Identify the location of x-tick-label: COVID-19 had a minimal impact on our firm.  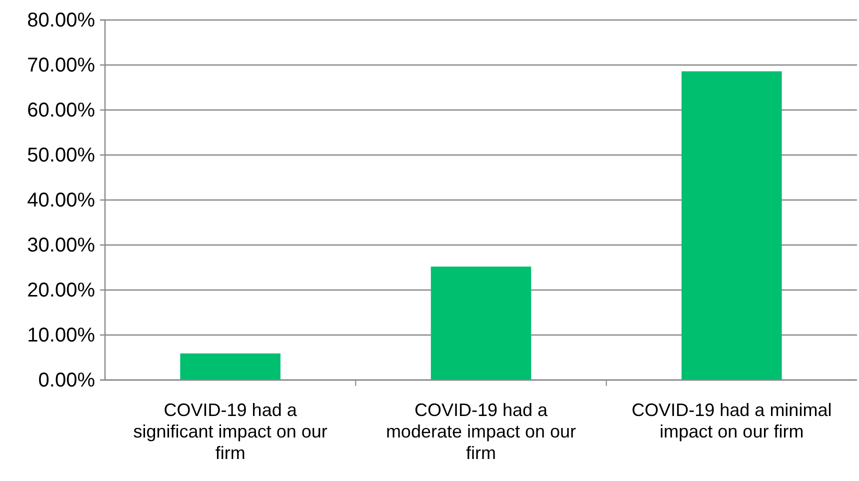
(732, 421).